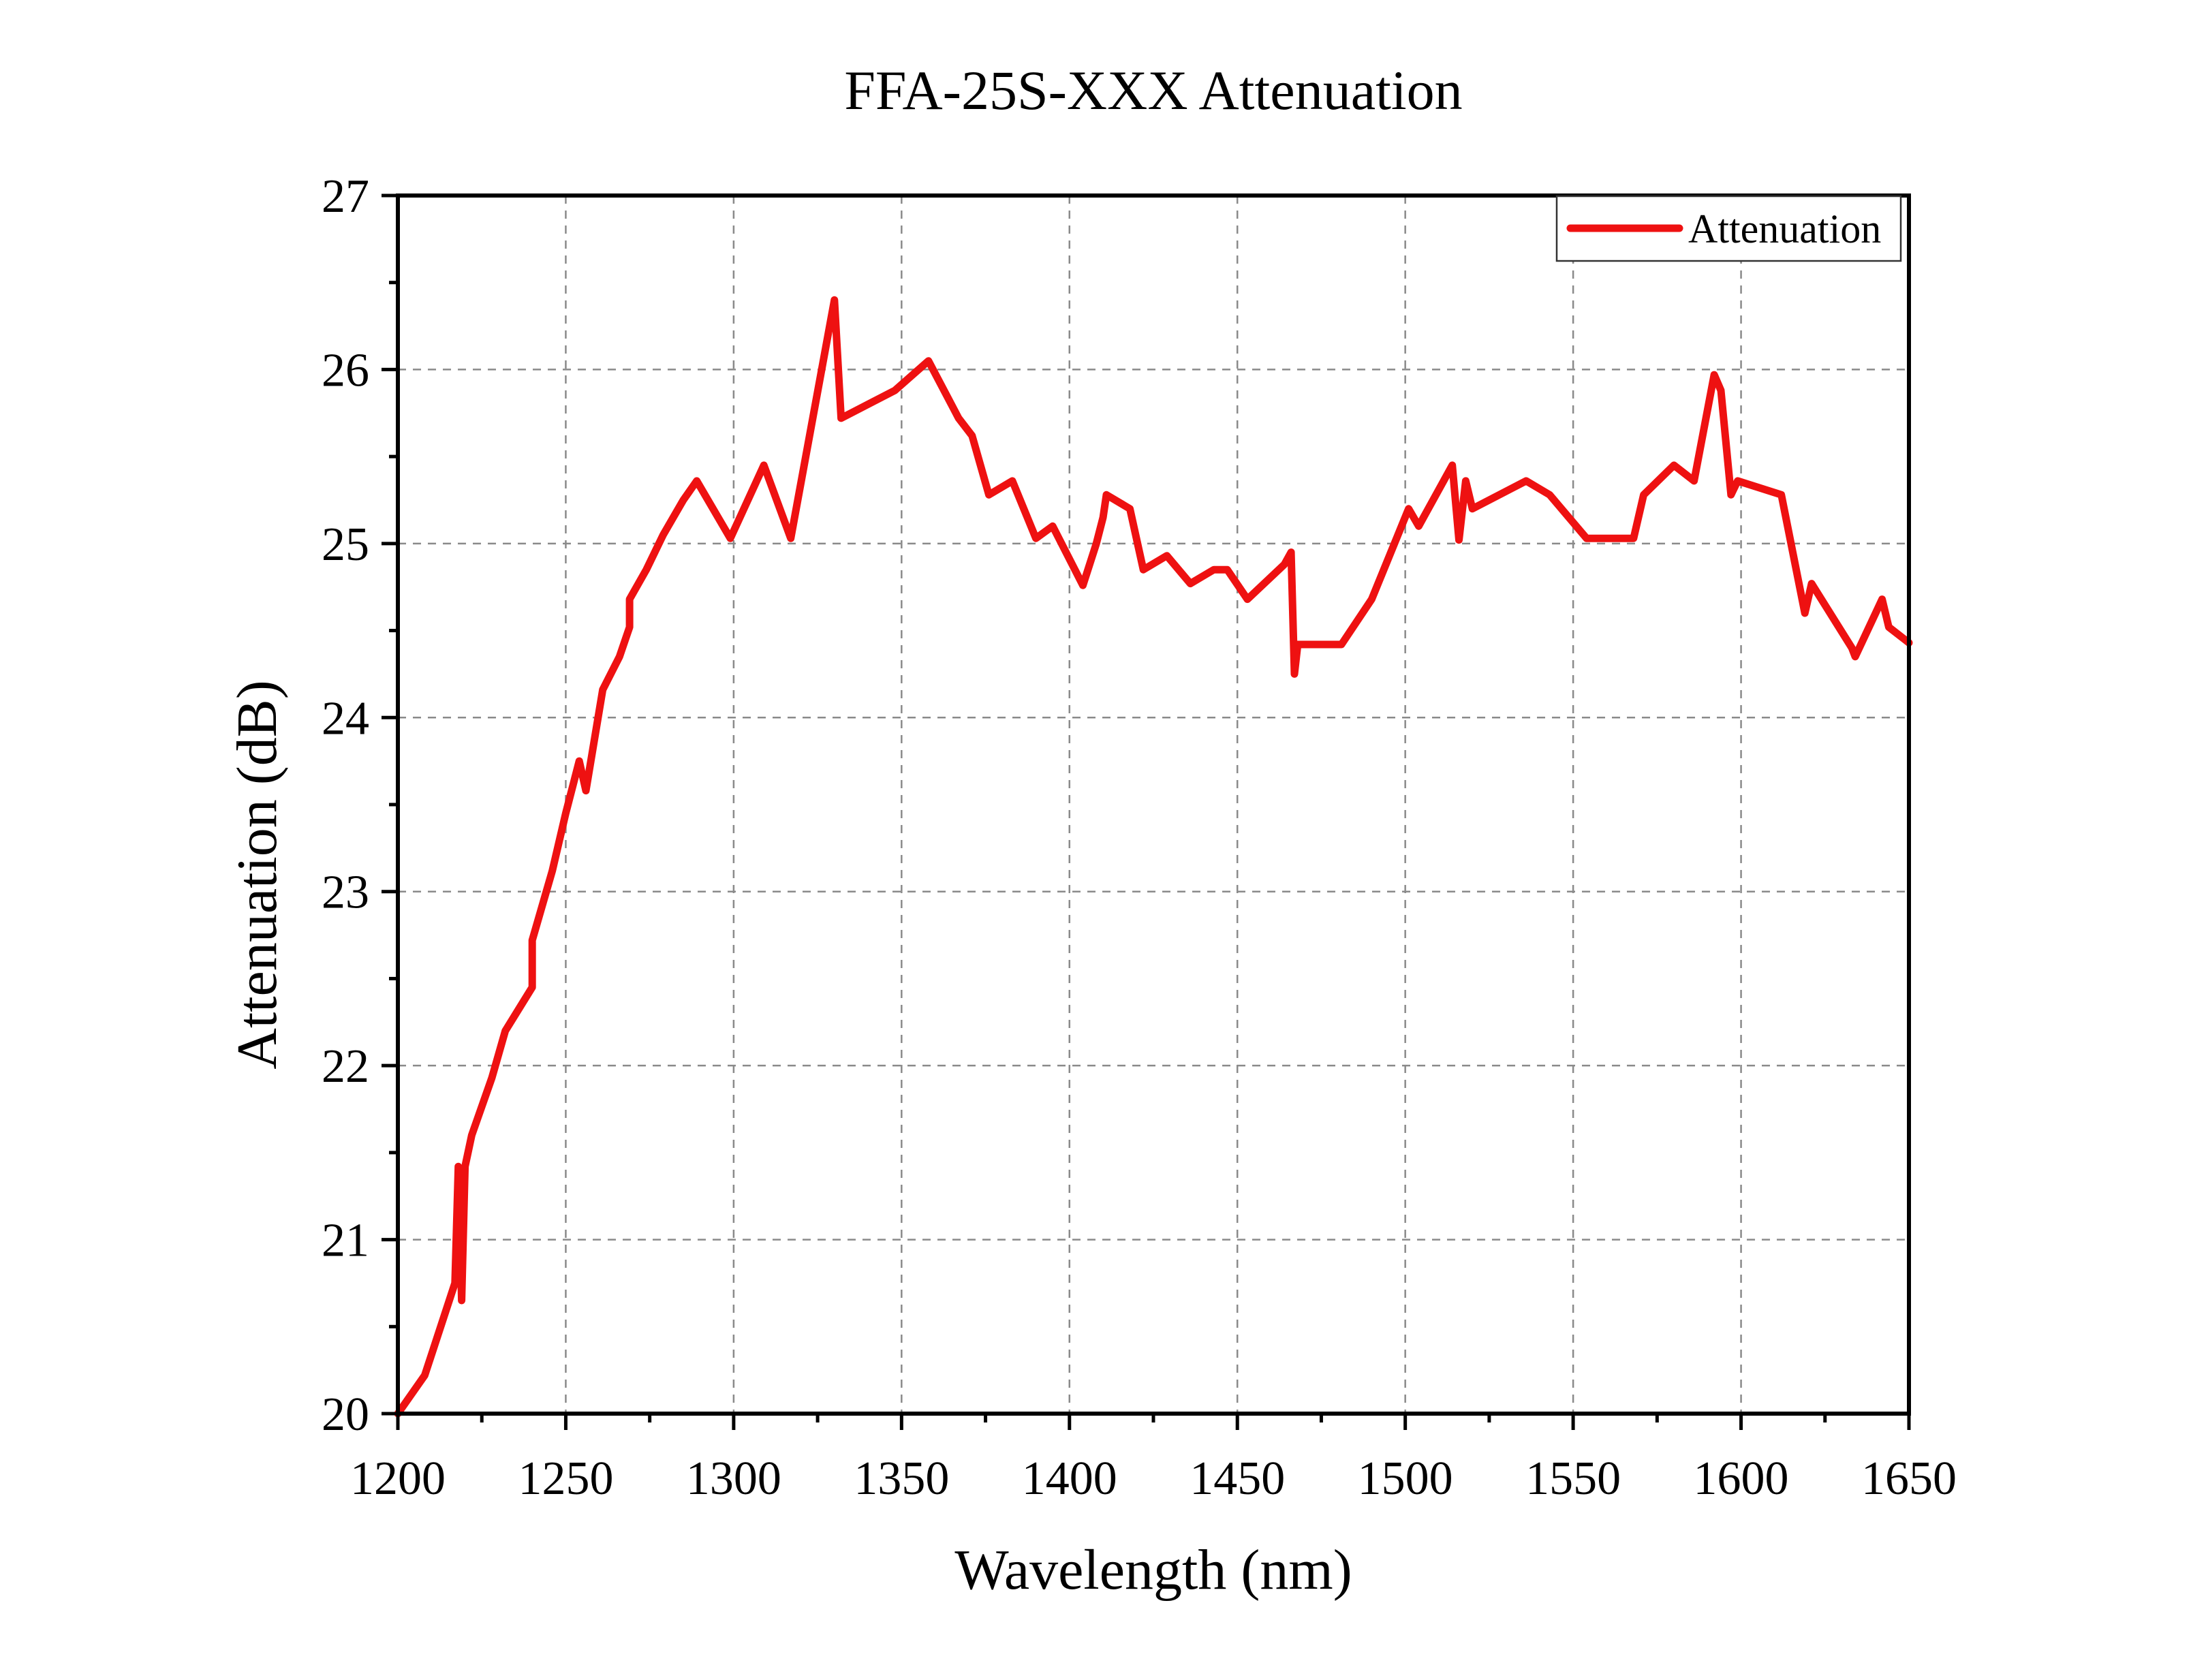  Describe the element at coordinates (1069, 1478) in the screenshot. I see `x-tick-label: 1400` at that location.